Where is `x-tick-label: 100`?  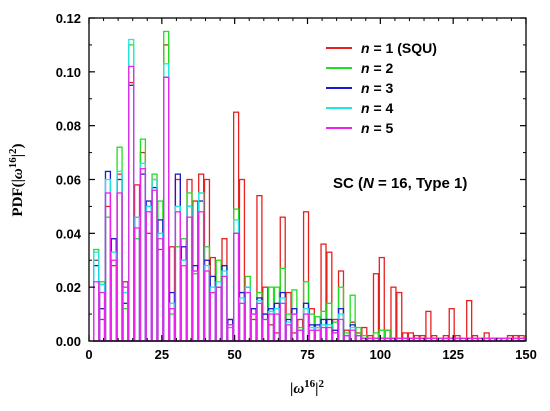
x-tick-label: 100 is located at coordinates (380, 354).